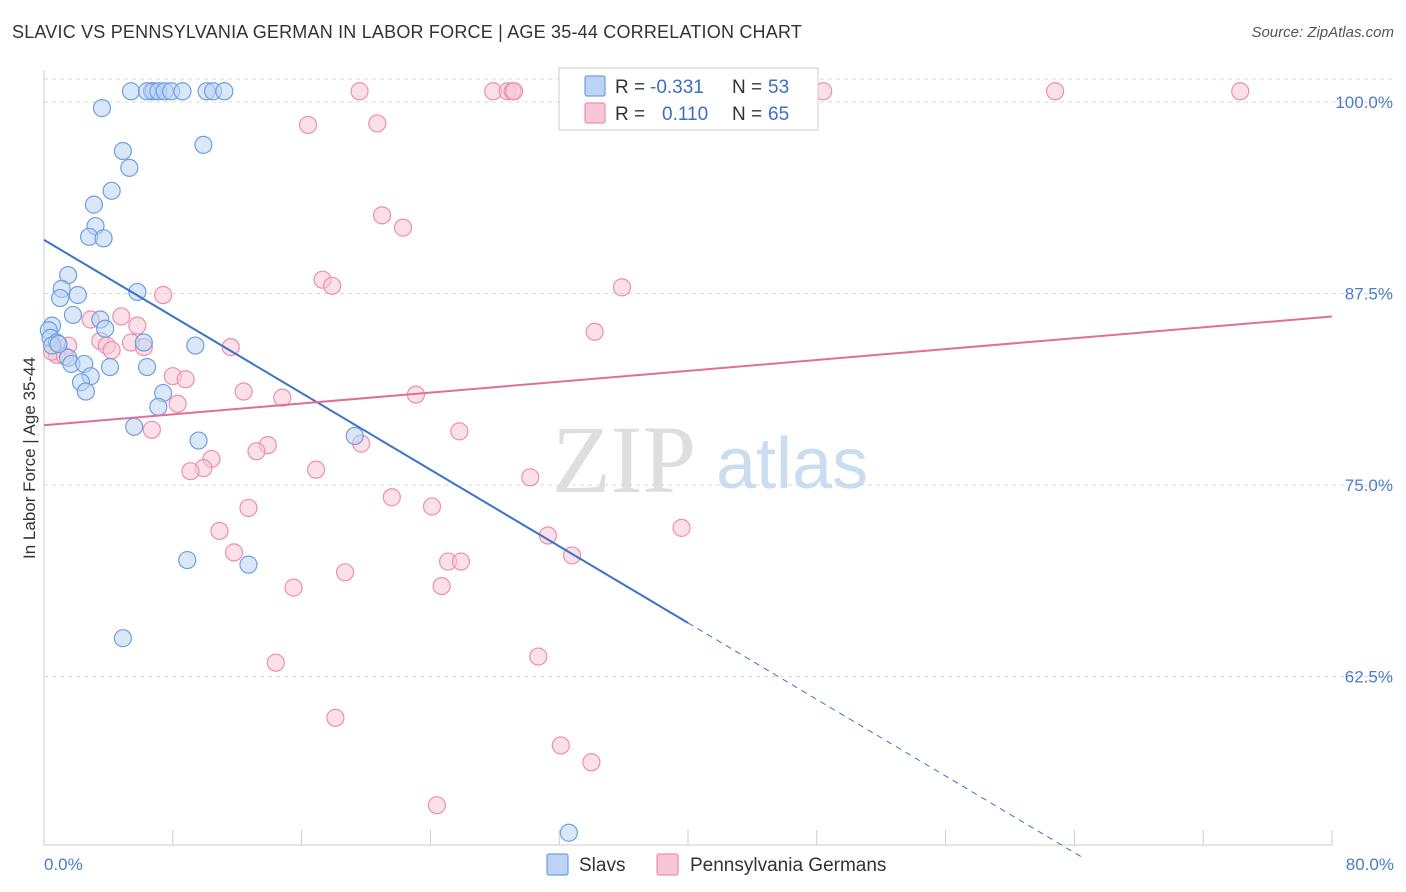 This screenshot has height=892, width=1406. What do you see at coordinates (557, 864) in the screenshot?
I see `bottom-legend-swatch-slavs` at bounding box center [557, 864].